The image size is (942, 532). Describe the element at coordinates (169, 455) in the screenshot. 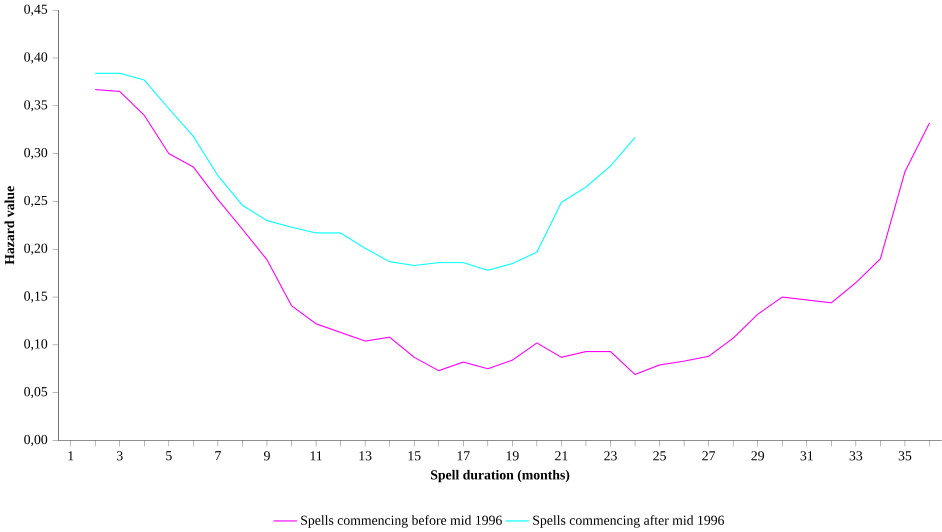

I see `x-tick-label: 5` at that location.